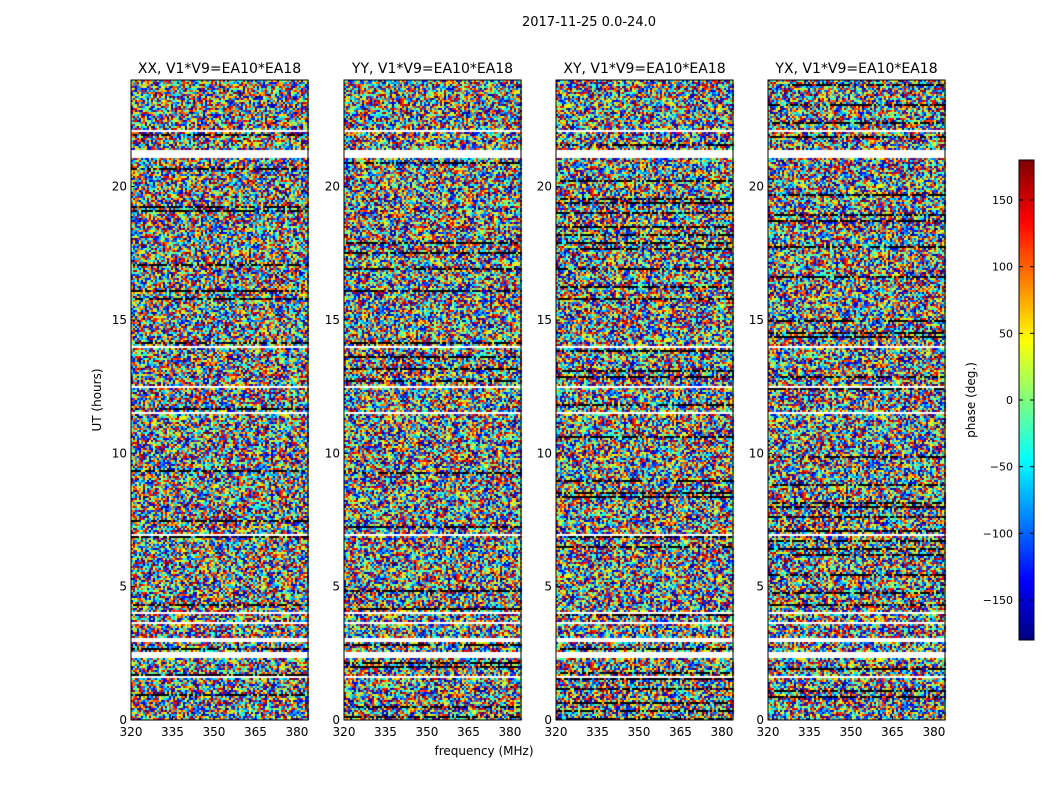  I want to click on y-axis-label: UT (hours), so click(97, 399).